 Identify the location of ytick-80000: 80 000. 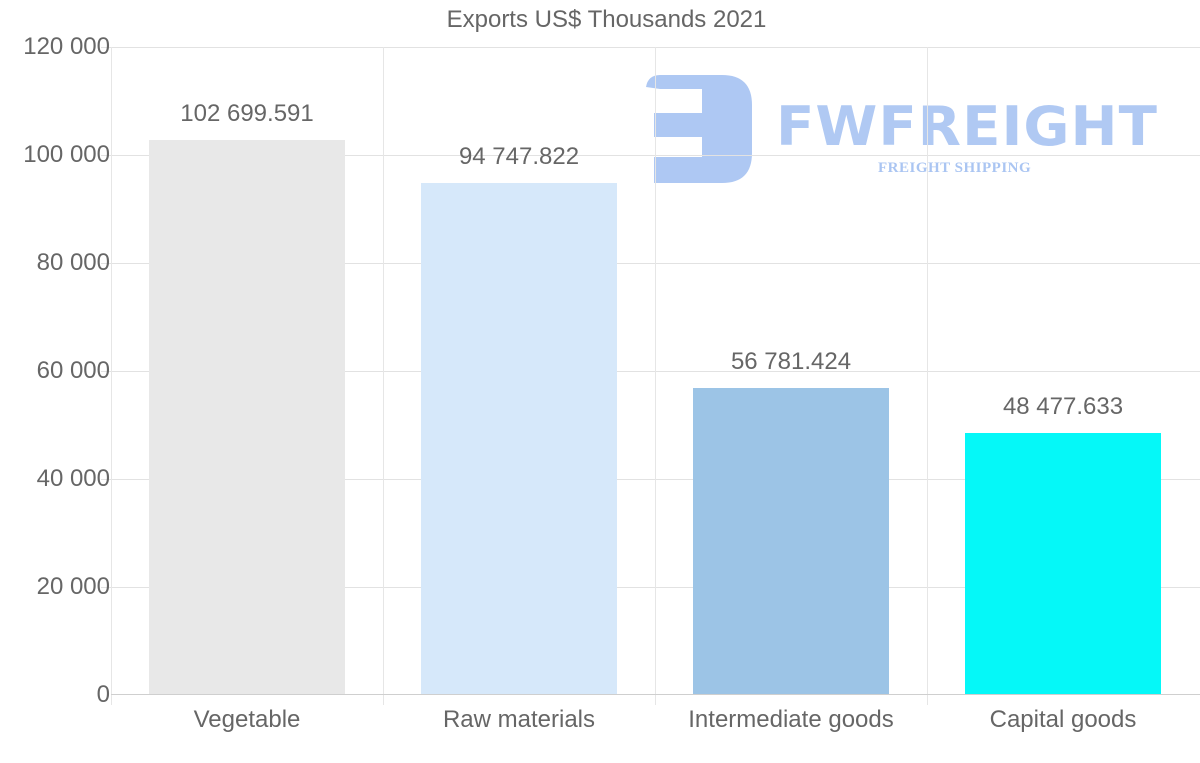
(73, 262).